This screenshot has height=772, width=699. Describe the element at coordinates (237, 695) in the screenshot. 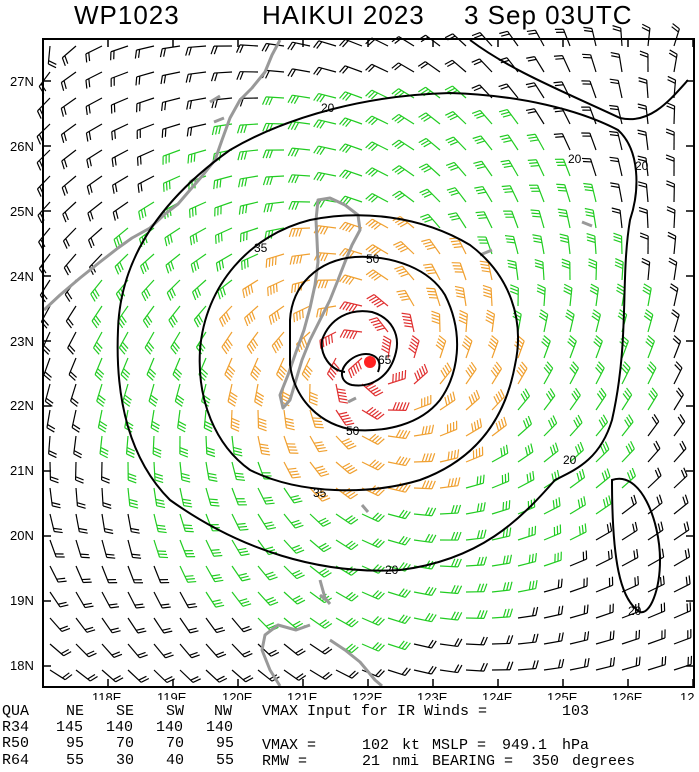

I see `lon-label: 120E` at that location.